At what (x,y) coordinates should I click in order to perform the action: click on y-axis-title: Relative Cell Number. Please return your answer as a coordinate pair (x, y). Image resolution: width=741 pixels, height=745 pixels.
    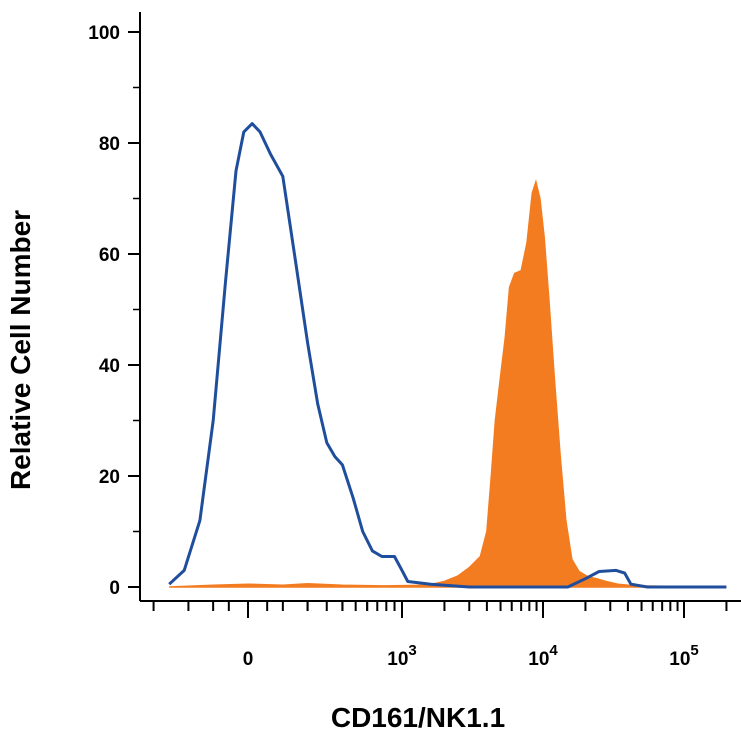
    Looking at the image, I should click on (20, 350).